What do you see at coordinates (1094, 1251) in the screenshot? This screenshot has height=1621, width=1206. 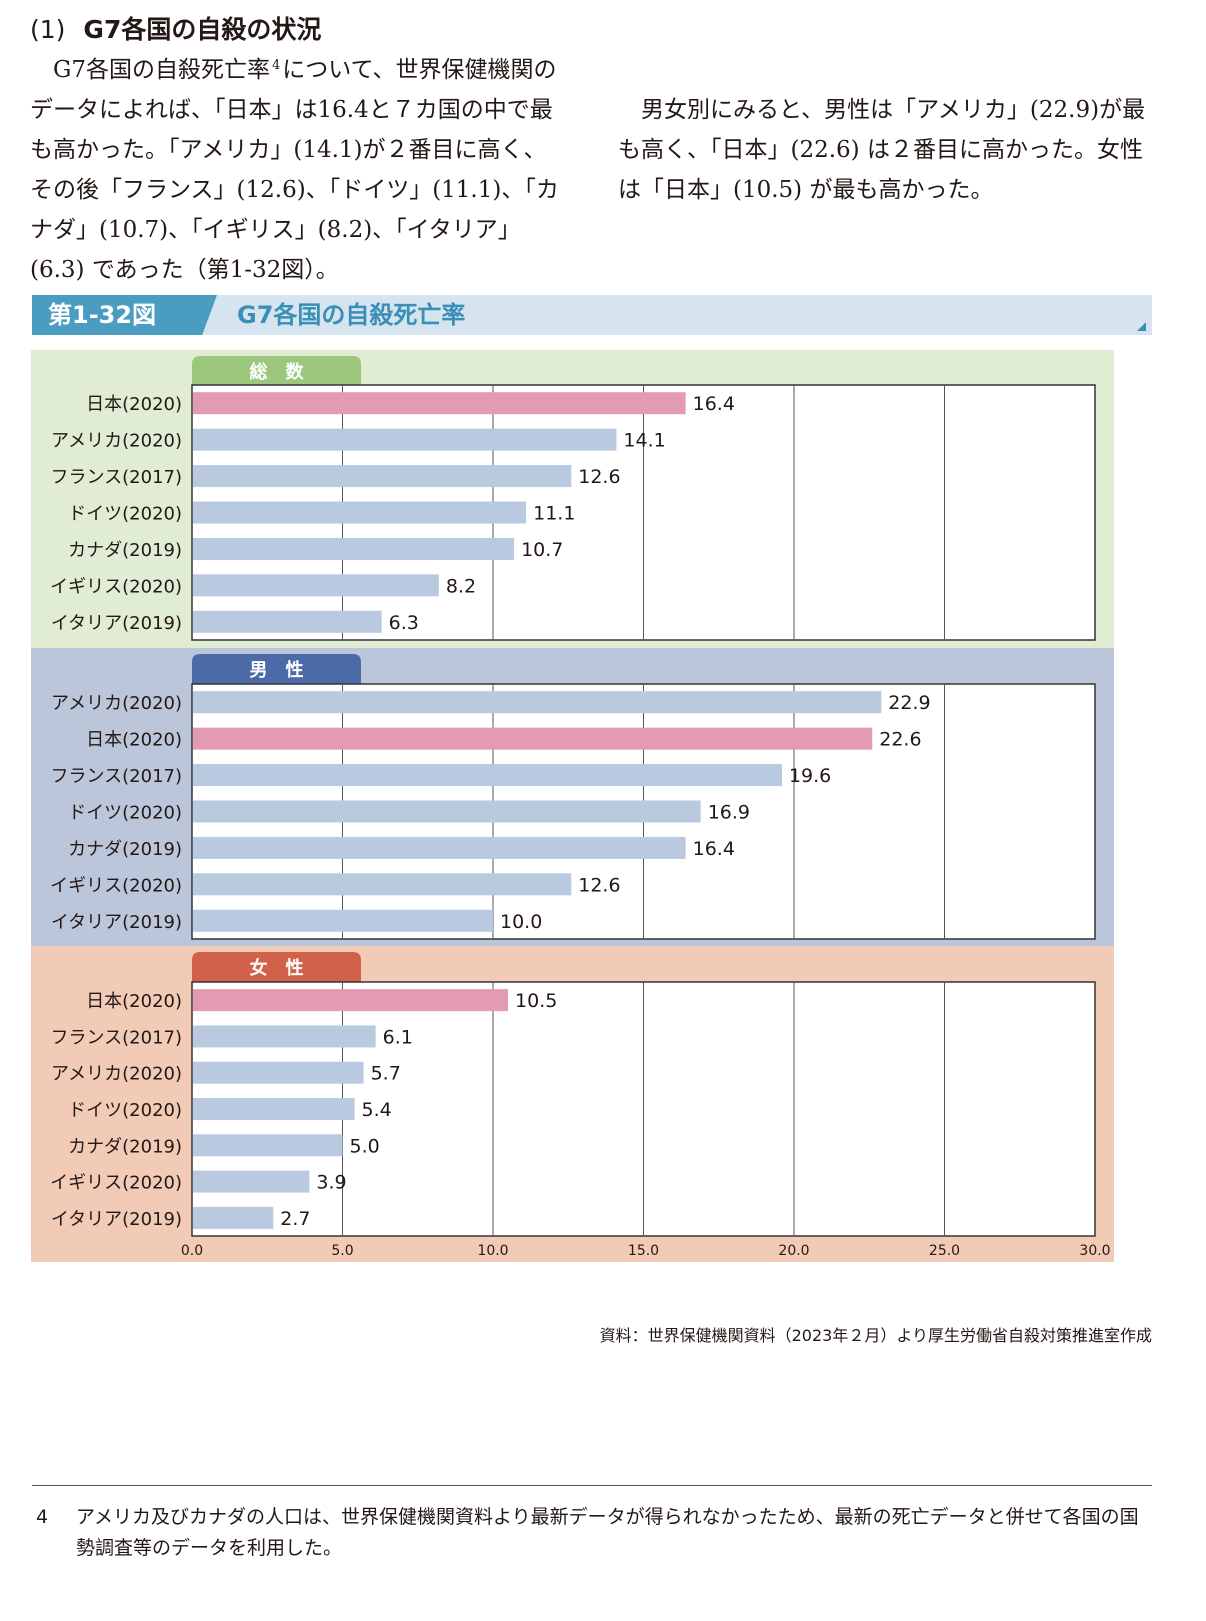 I see `x-tick-label: 30.0` at bounding box center [1094, 1251].